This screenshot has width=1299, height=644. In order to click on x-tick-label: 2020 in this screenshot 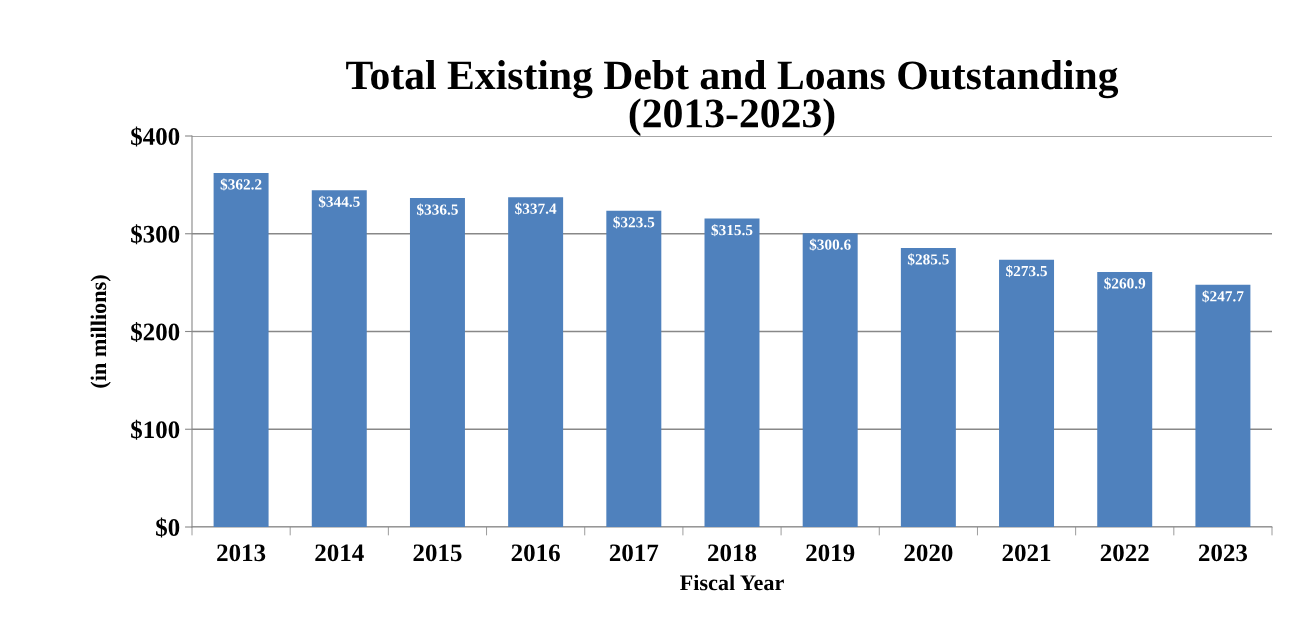, I will do `click(928, 553)`.